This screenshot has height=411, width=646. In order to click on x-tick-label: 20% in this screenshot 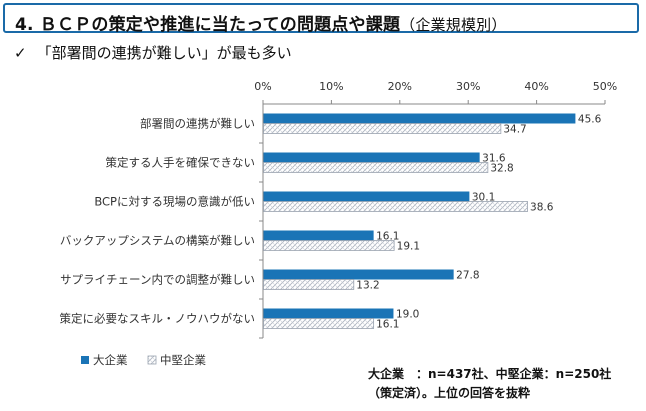, I will do `click(400, 86)`.